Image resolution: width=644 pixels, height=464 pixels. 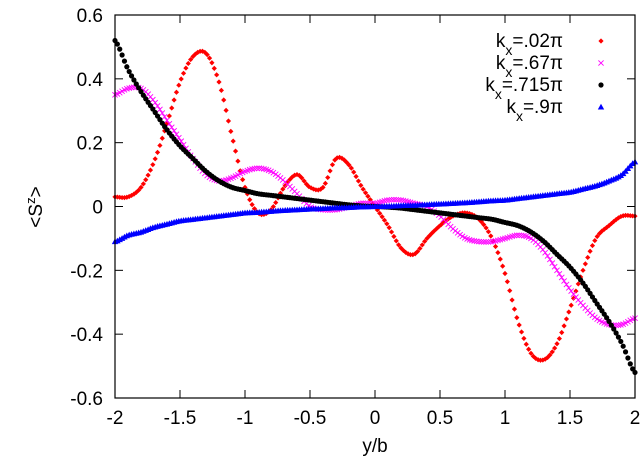 What do you see at coordinates (635, 418) in the screenshot?
I see `x-tick-label: 2` at bounding box center [635, 418].